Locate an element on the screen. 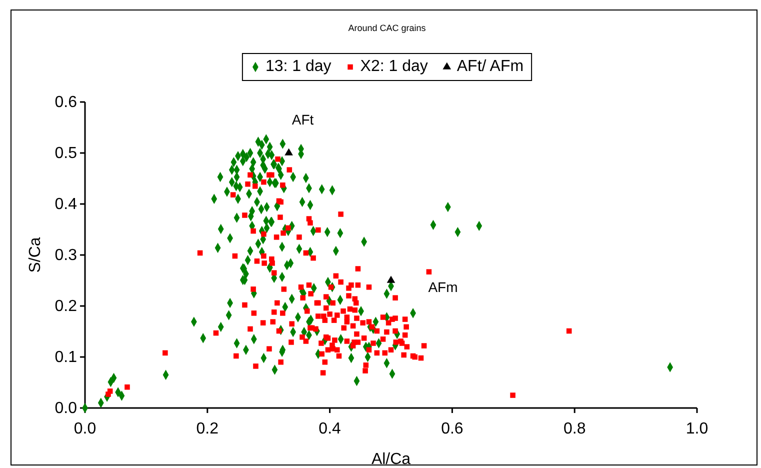 This screenshot has height=468, width=761. x-tick-label: 0.4 is located at coordinates (330, 429).